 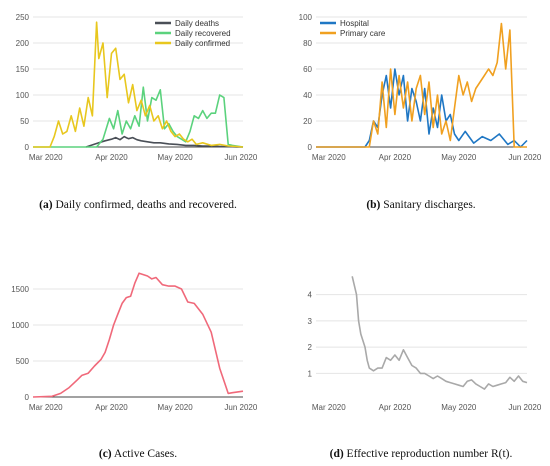 I want to click on caption-text: Daily confirmed, deaths and recovered., so click(x=145, y=205).